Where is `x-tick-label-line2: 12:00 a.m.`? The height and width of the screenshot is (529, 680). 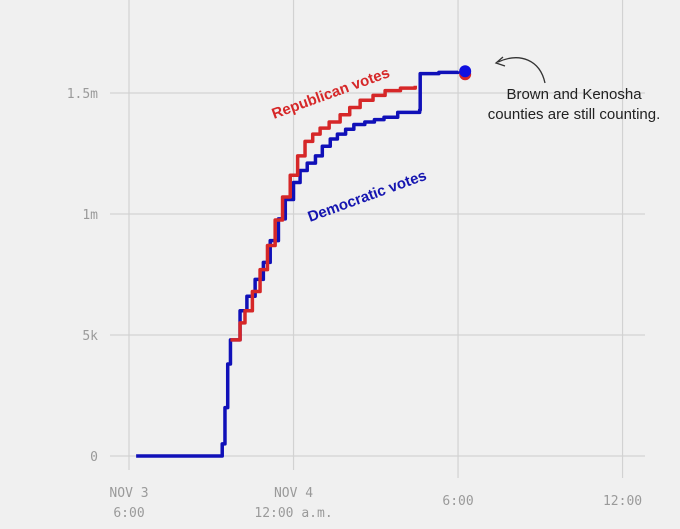
x-tick-label-line2: 12:00 a.m. is located at coordinates (293, 513).